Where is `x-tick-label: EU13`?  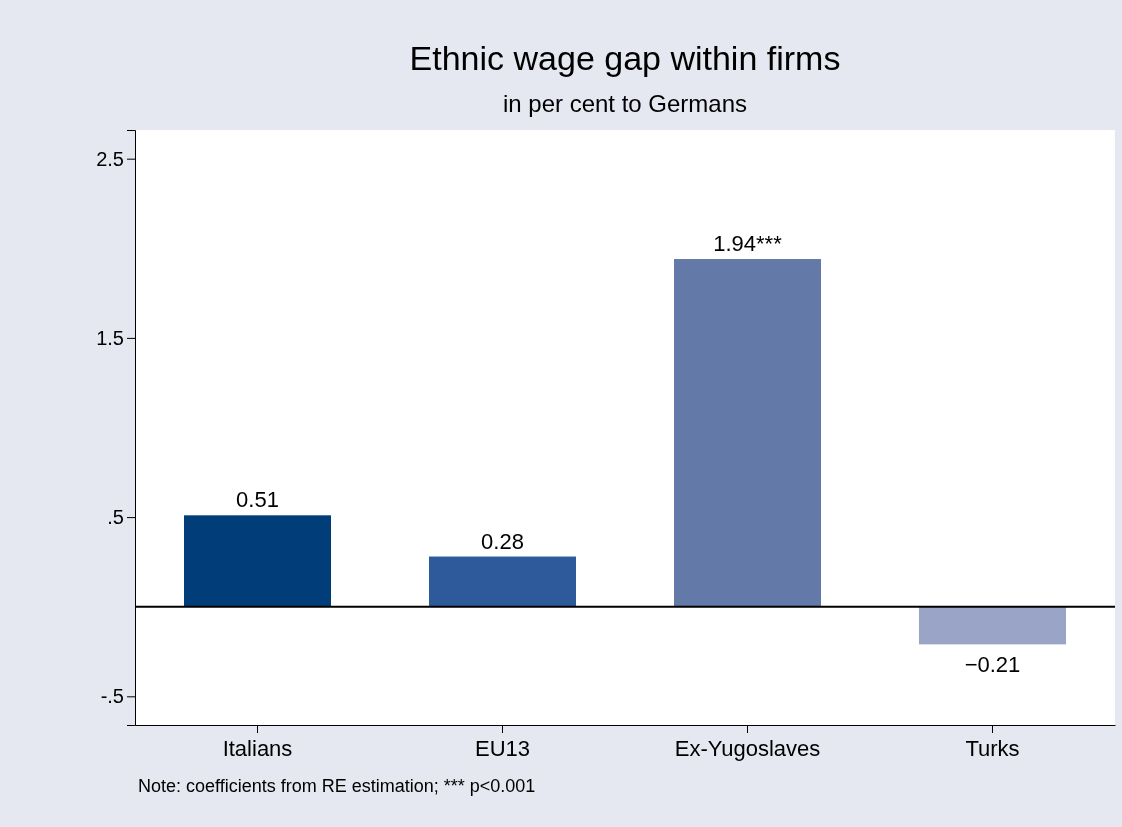 x-tick-label: EU13 is located at coordinates (502, 748).